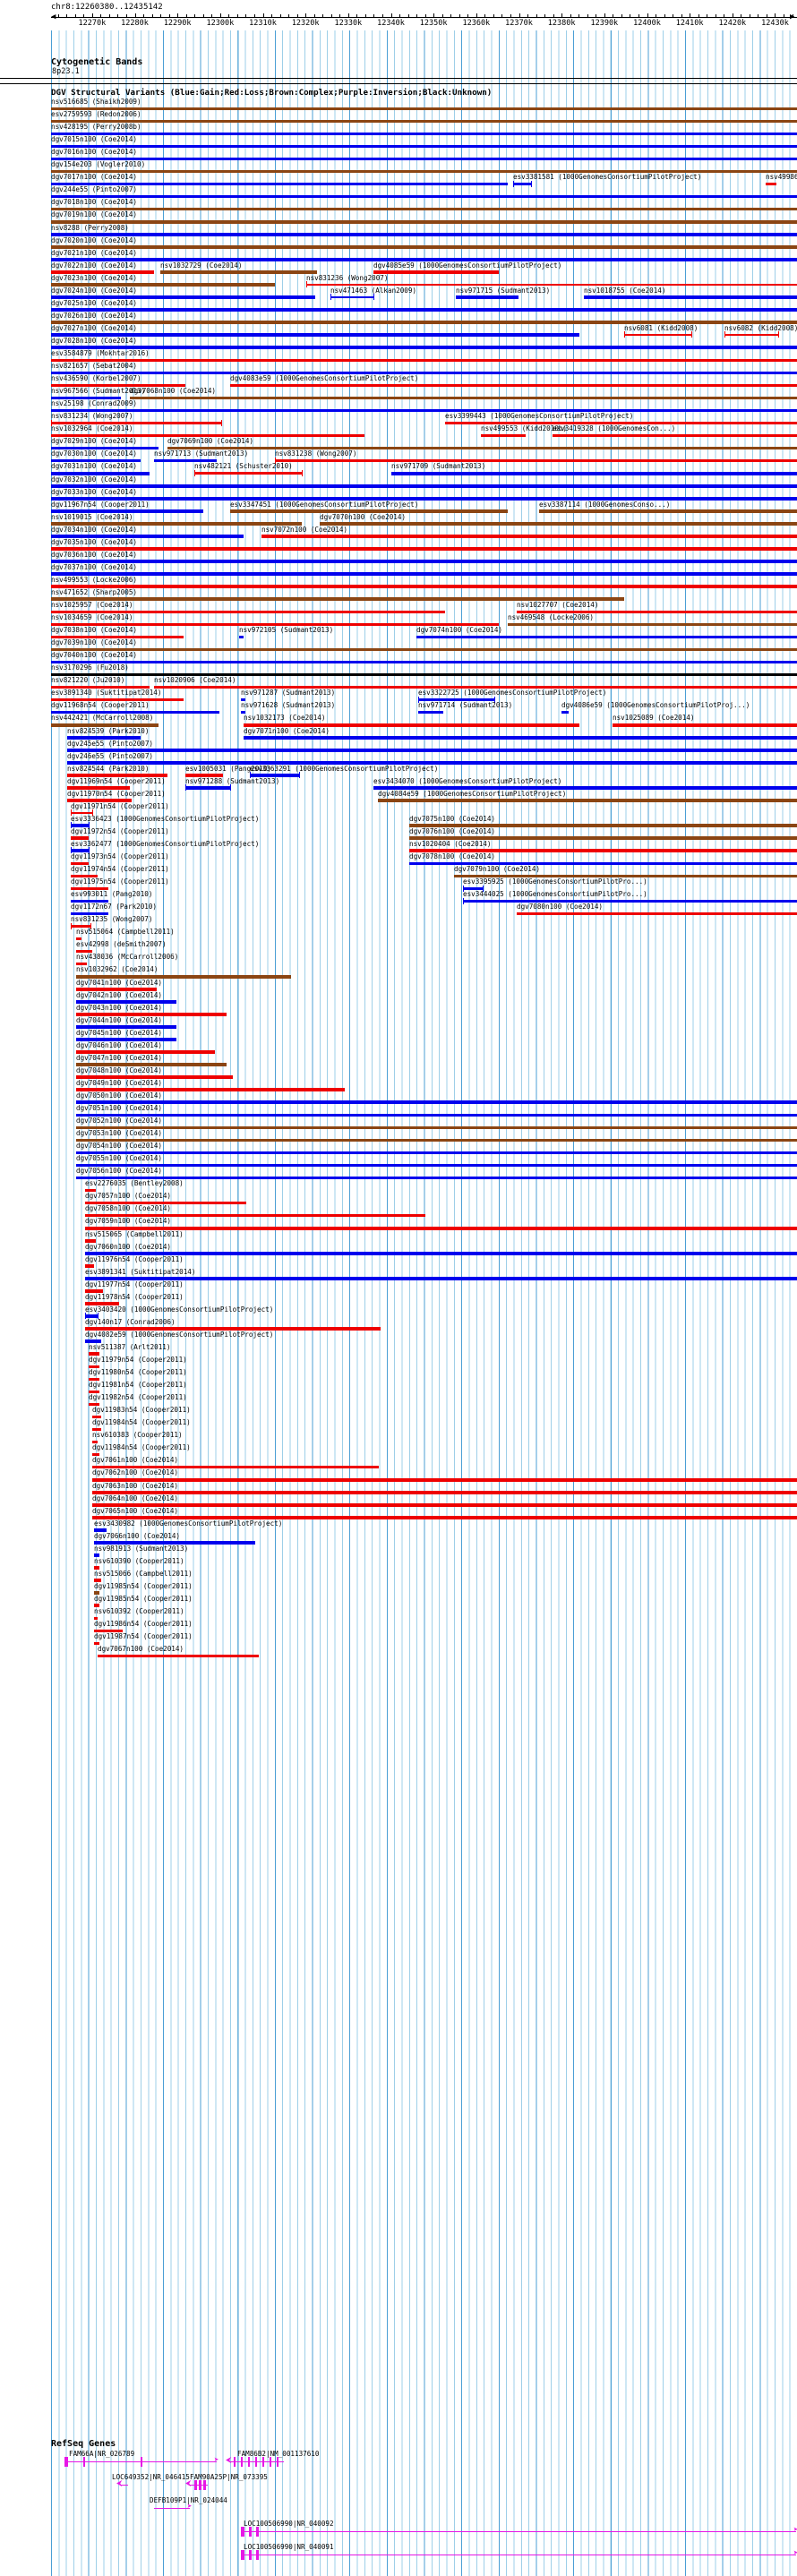  Describe the element at coordinates (229, 2477) in the screenshot. I see `gene-label: FAM90A25P|NR_073395` at that location.